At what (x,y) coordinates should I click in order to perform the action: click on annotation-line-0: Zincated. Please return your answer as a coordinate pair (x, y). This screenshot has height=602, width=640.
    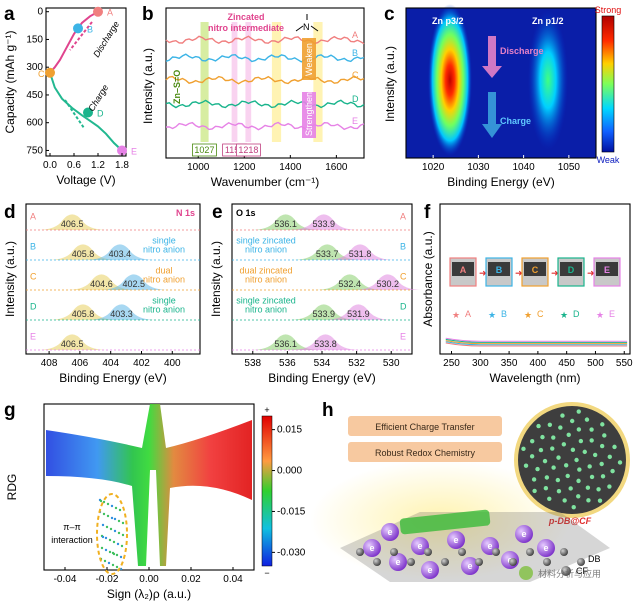
    Looking at the image, I should click on (245, 17).